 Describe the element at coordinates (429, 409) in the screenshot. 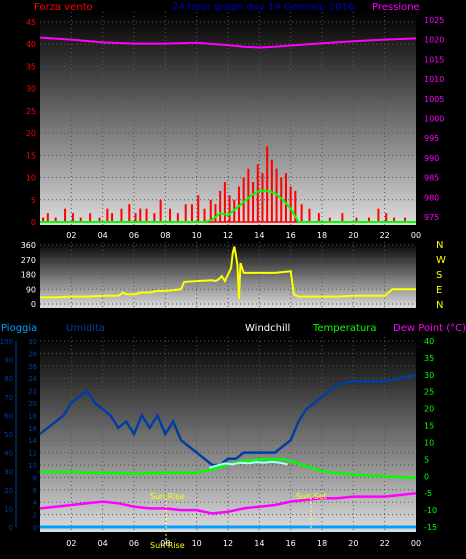

I see `temperature-tick-label: 20` at that location.